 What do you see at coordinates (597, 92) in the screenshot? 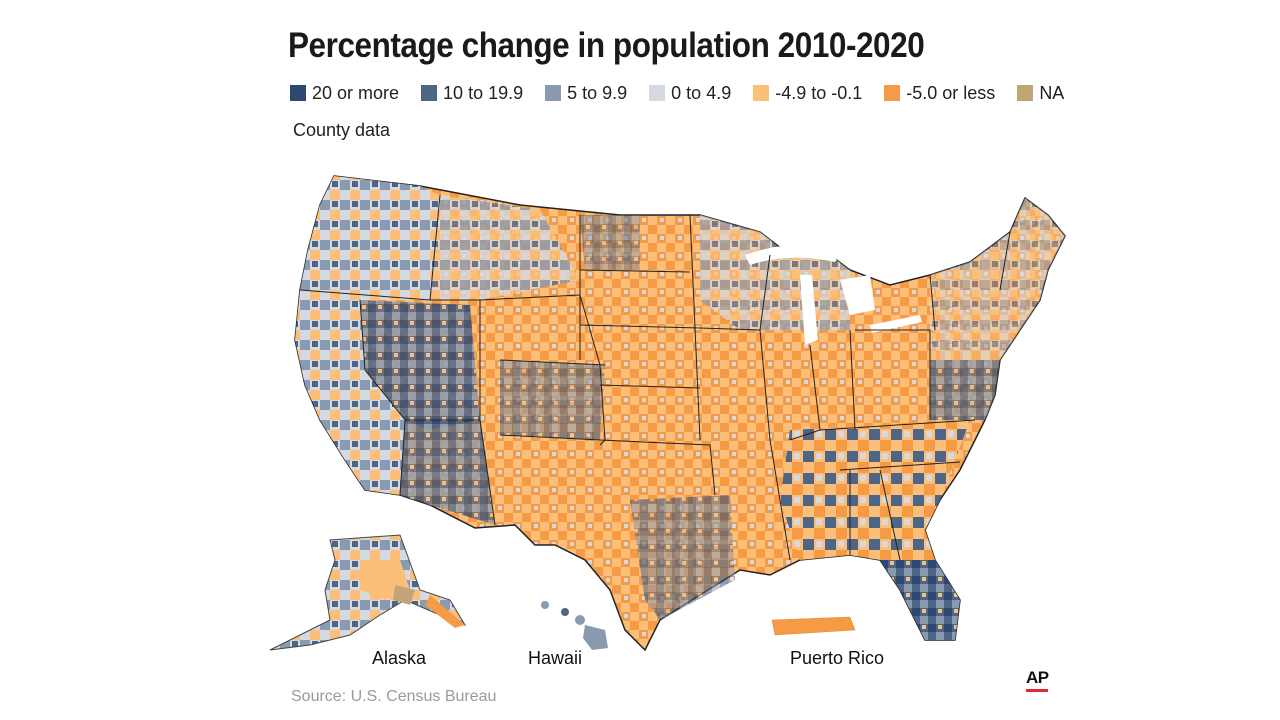
I see `legend-label: 5 to 9.9` at bounding box center [597, 92].